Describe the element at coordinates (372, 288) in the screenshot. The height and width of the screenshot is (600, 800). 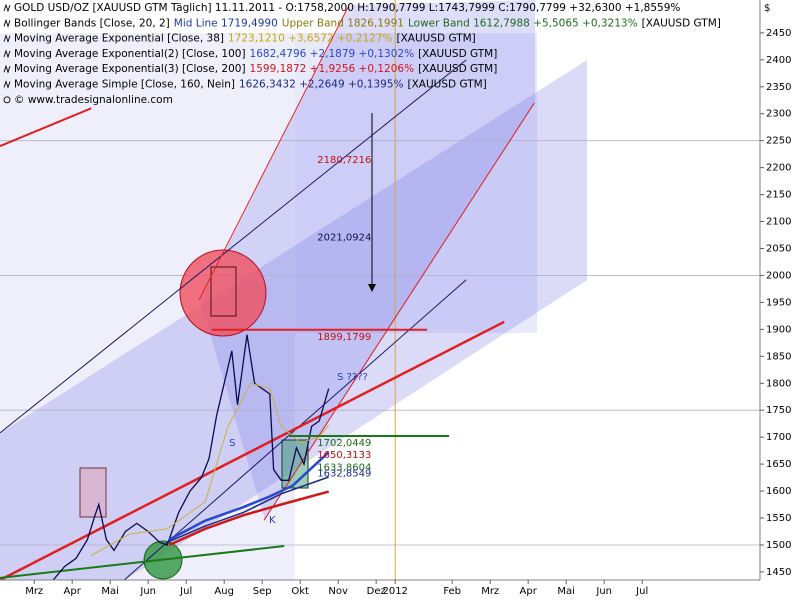
I see `arrow-head` at that location.